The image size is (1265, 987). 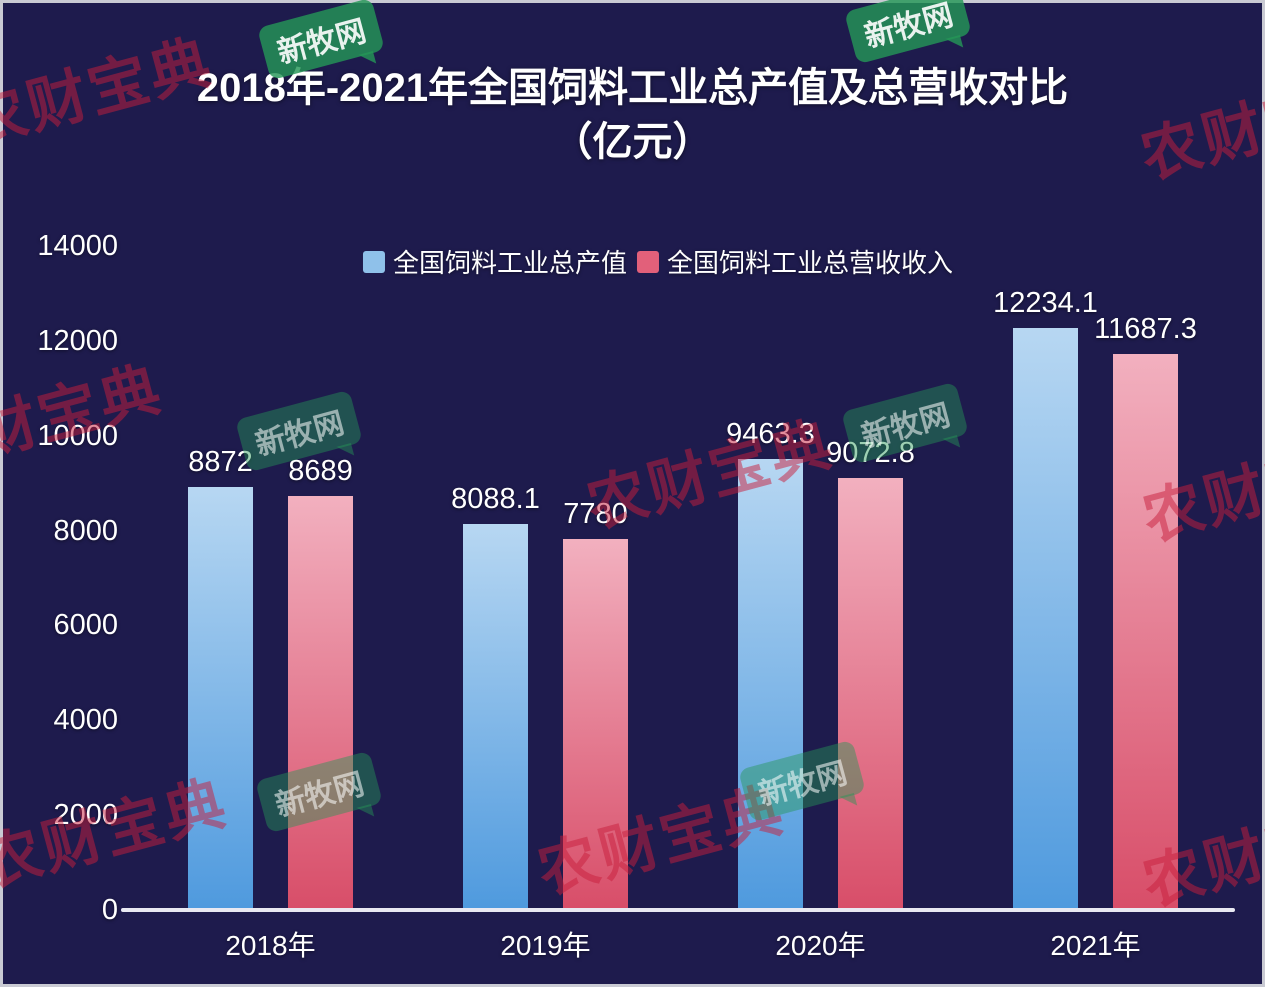 What do you see at coordinates (85, 815) in the screenshot?
I see `y-tick-label-2000: 2000` at bounding box center [85, 815].